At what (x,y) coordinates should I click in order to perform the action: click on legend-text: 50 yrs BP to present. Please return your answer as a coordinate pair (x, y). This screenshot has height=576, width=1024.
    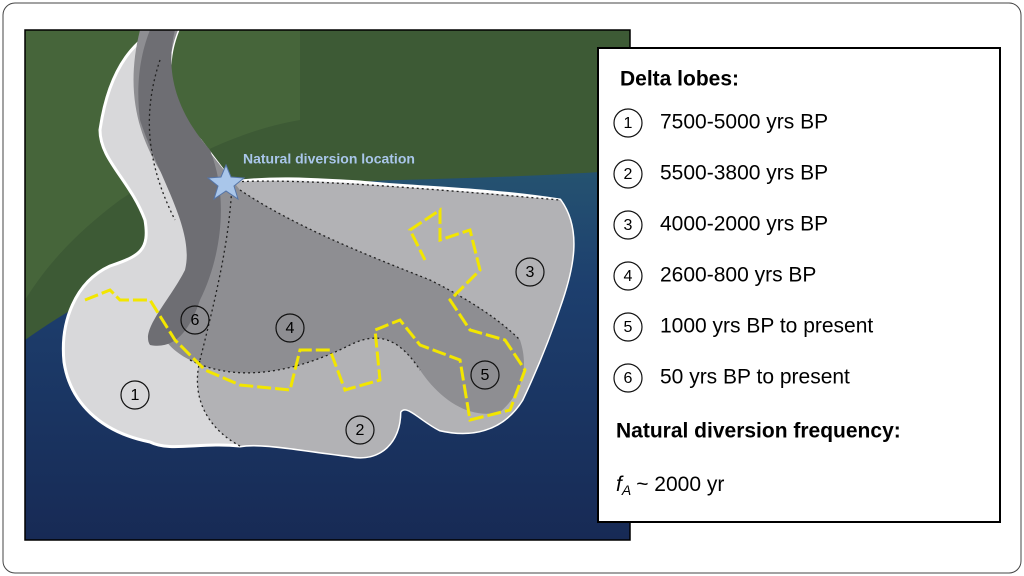
    Looking at the image, I should click on (755, 377).